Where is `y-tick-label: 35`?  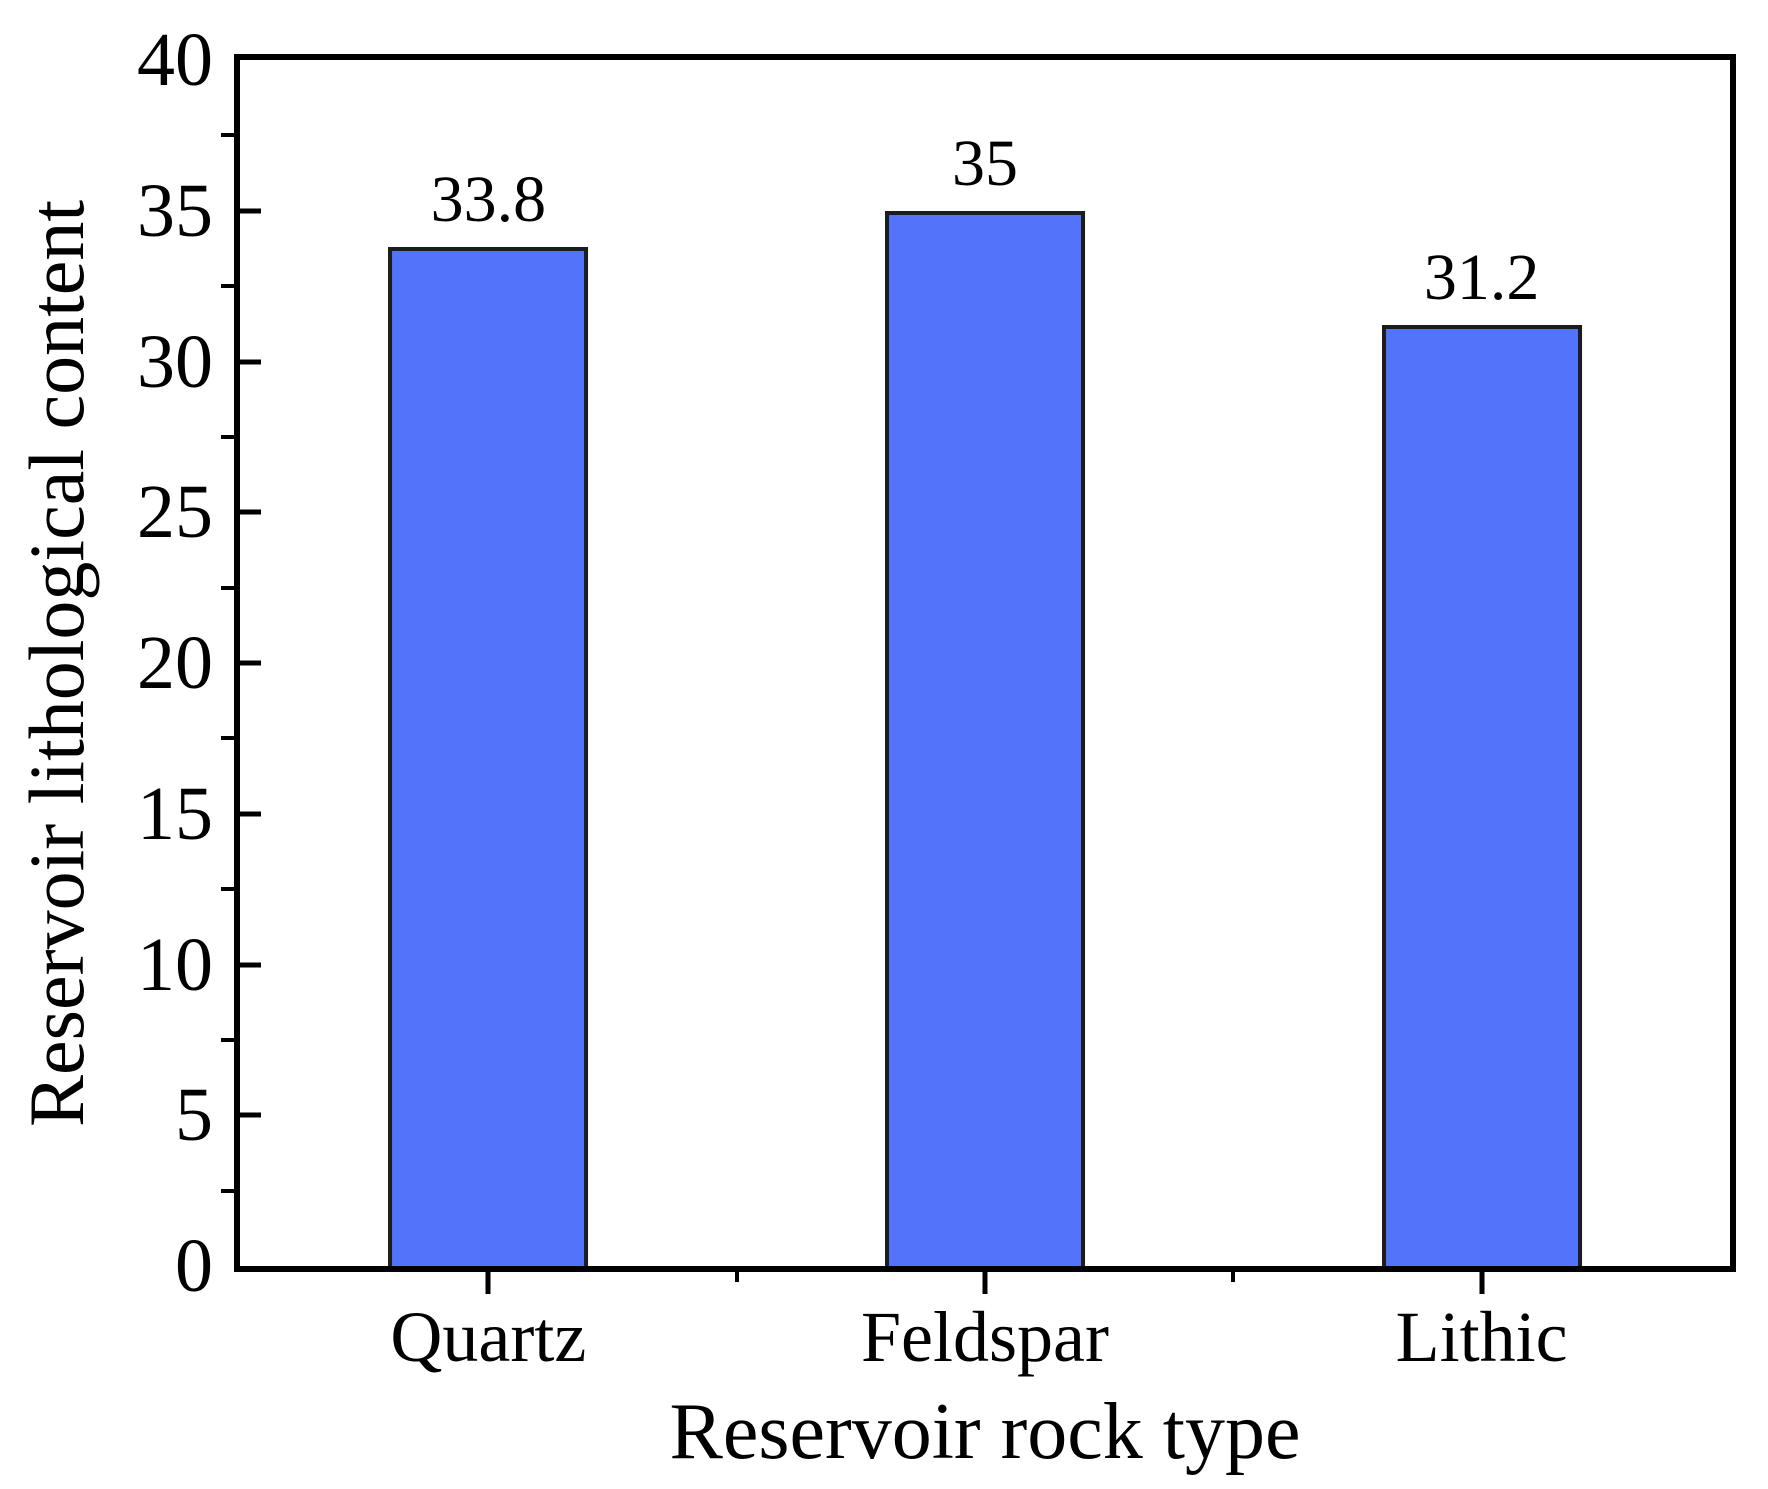 y-tick-label: 35 is located at coordinates (175, 210).